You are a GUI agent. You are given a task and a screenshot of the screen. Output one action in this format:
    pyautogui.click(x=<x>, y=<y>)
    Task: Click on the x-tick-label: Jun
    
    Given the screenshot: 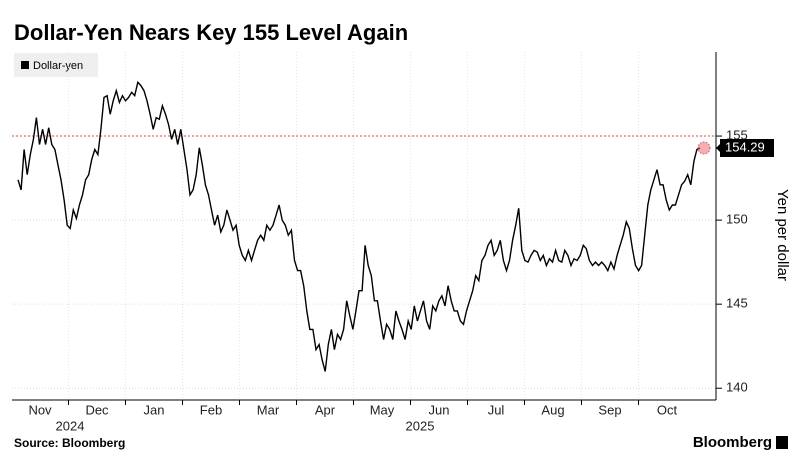 What is the action you would take?
    pyautogui.click(x=439, y=409)
    